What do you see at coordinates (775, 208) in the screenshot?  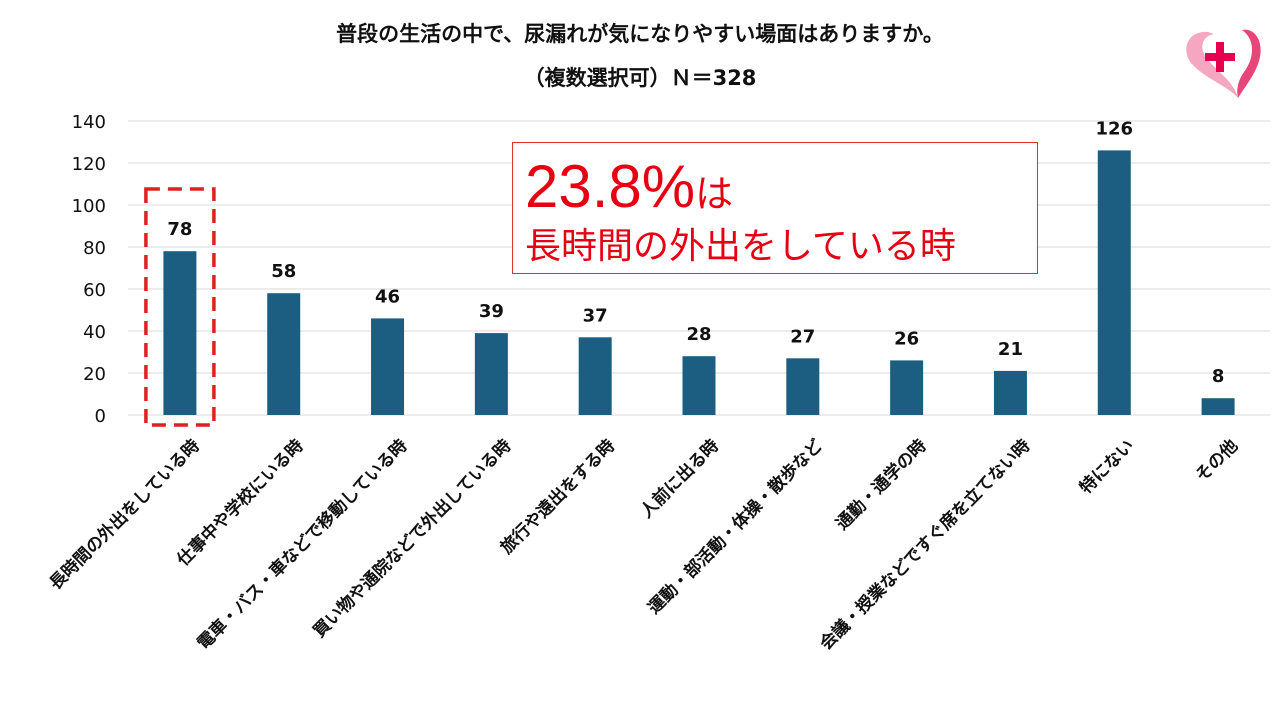 I see `callout-box: 23.8%は 長時間の外出をしている時` at bounding box center [775, 208].